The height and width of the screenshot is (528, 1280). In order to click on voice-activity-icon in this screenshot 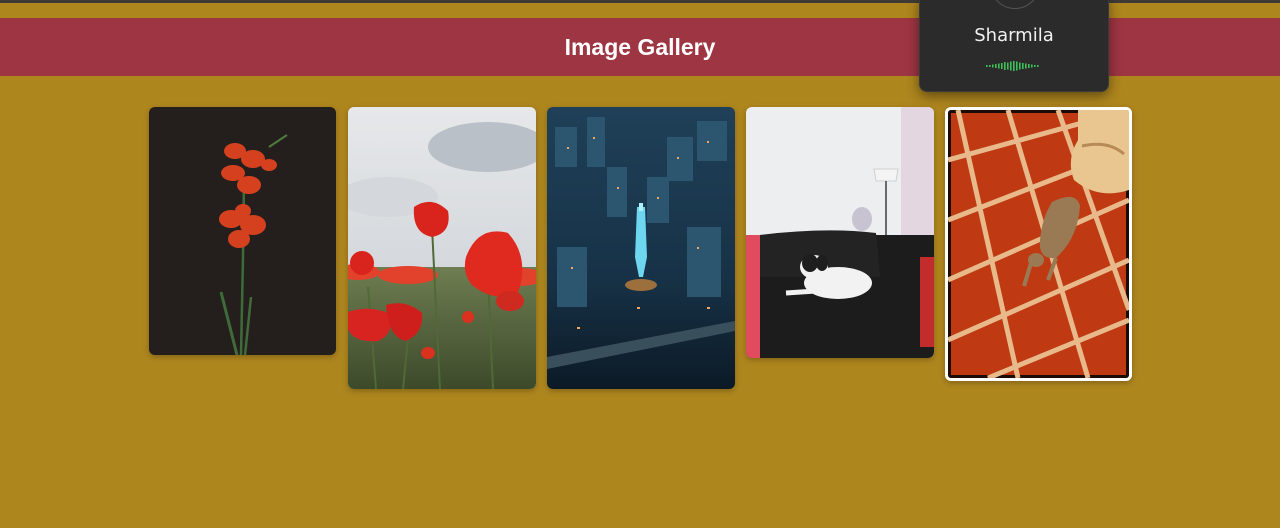, I will do `click(1012, 66)`.